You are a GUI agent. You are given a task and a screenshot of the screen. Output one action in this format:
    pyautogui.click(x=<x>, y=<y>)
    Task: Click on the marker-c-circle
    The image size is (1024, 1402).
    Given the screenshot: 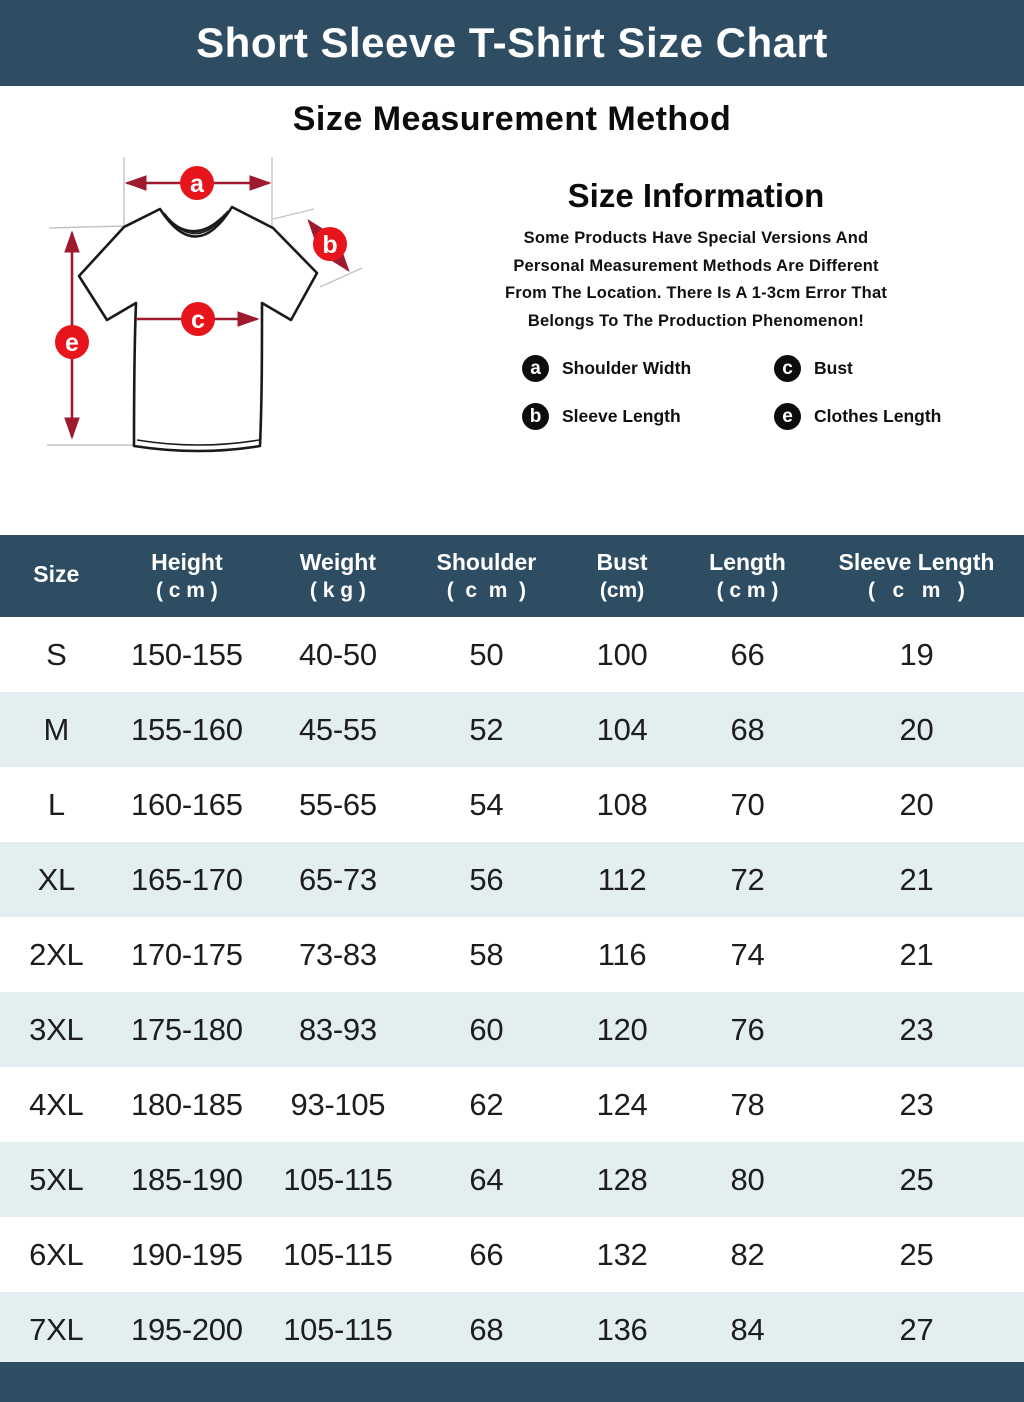 What is the action you would take?
    pyautogui.click(x=198, y=319)
    